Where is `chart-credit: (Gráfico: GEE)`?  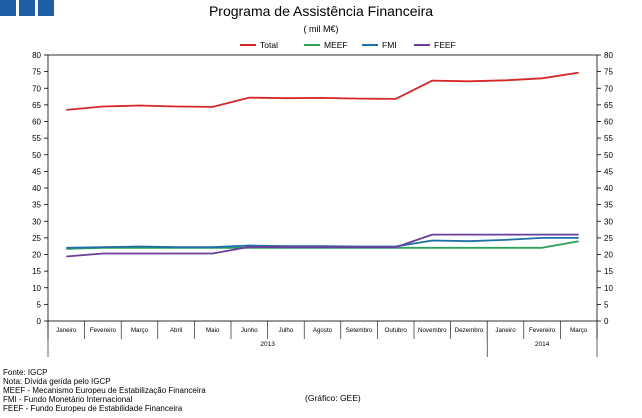
chart-credit: (Gráfico: GEE) is located at coordinates (333, 398).